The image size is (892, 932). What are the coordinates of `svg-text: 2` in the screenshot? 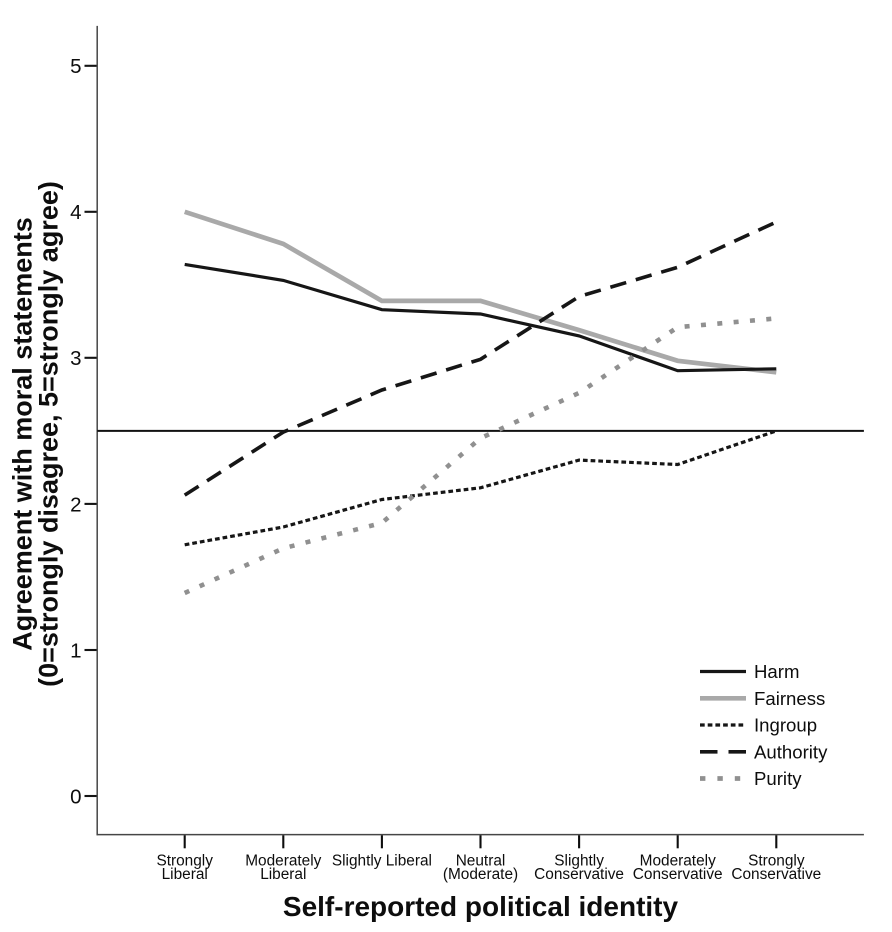 It's located at (75, 504).